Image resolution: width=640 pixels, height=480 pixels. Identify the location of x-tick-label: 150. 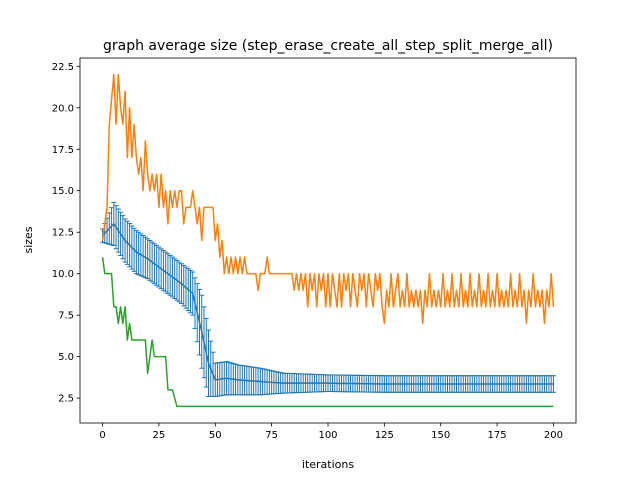
(440, 435).